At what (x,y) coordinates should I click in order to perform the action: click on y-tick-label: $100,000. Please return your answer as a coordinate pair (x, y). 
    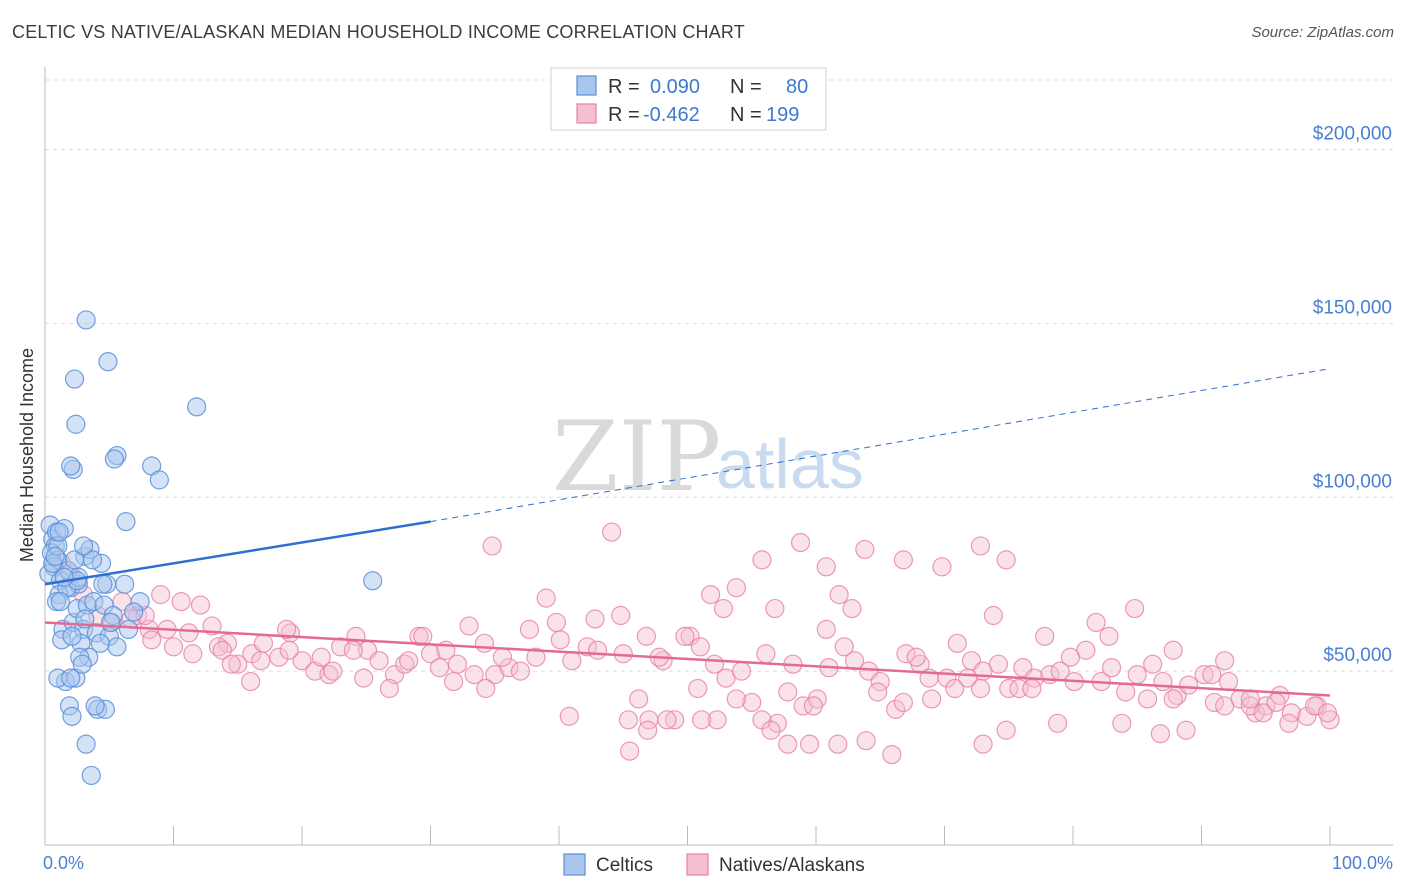
    Looking at the image, I should click on (1352, 481).